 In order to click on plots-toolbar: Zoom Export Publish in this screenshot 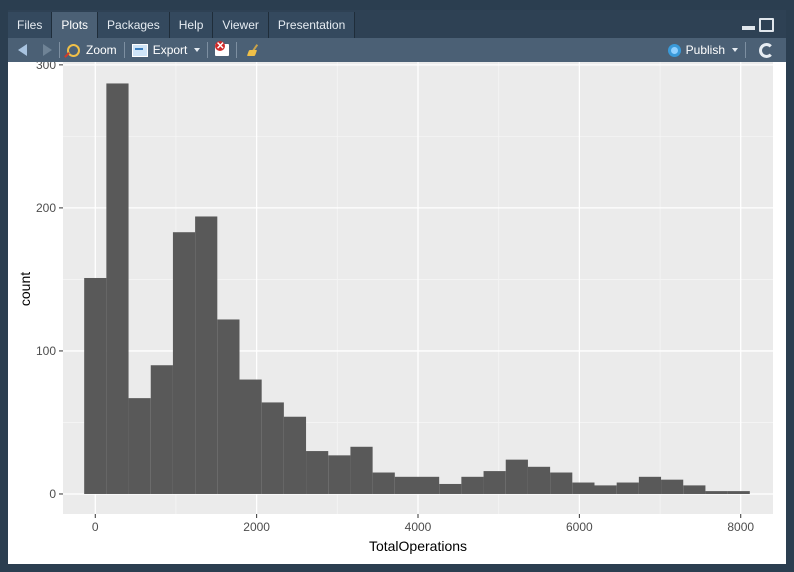, I will do `click(397, 50)`.